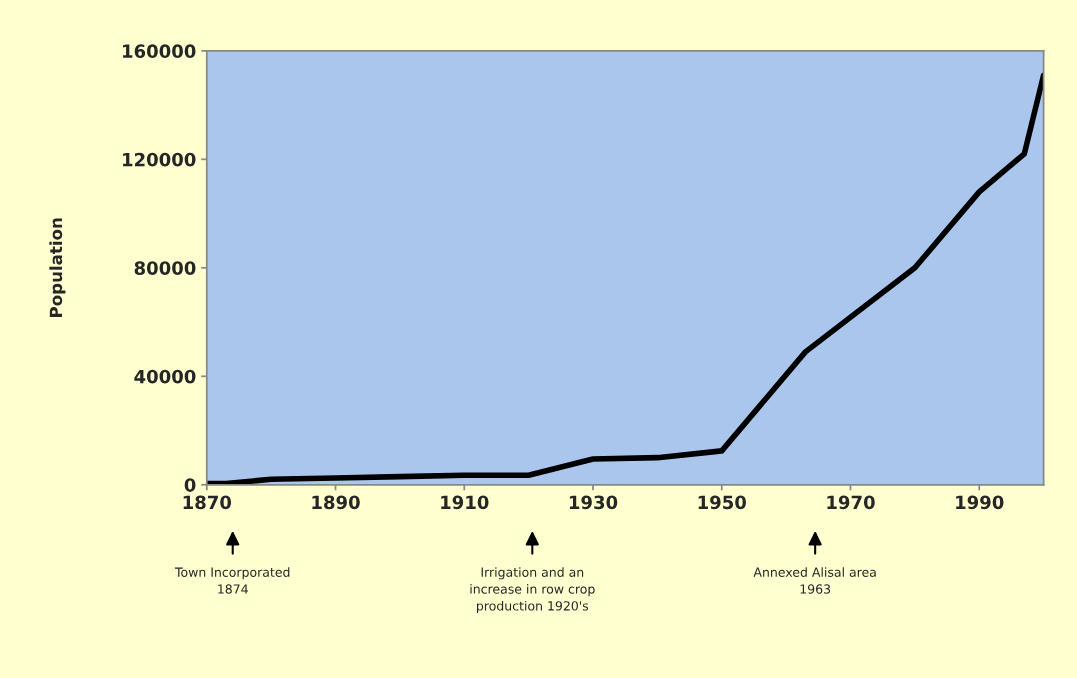 The image size is (1077, 678). Describe the element at coordinates (232, 580) in the screenshot. I see `text: Town Incorporated 1874` at that location.